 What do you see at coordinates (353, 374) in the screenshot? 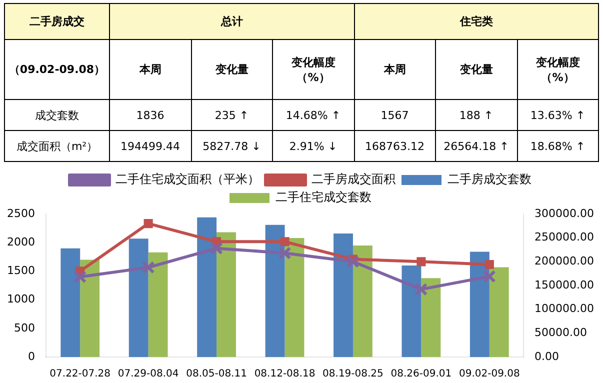
I see `x-tick-label: 08.19-08.25` at bounding box center [353, 374].